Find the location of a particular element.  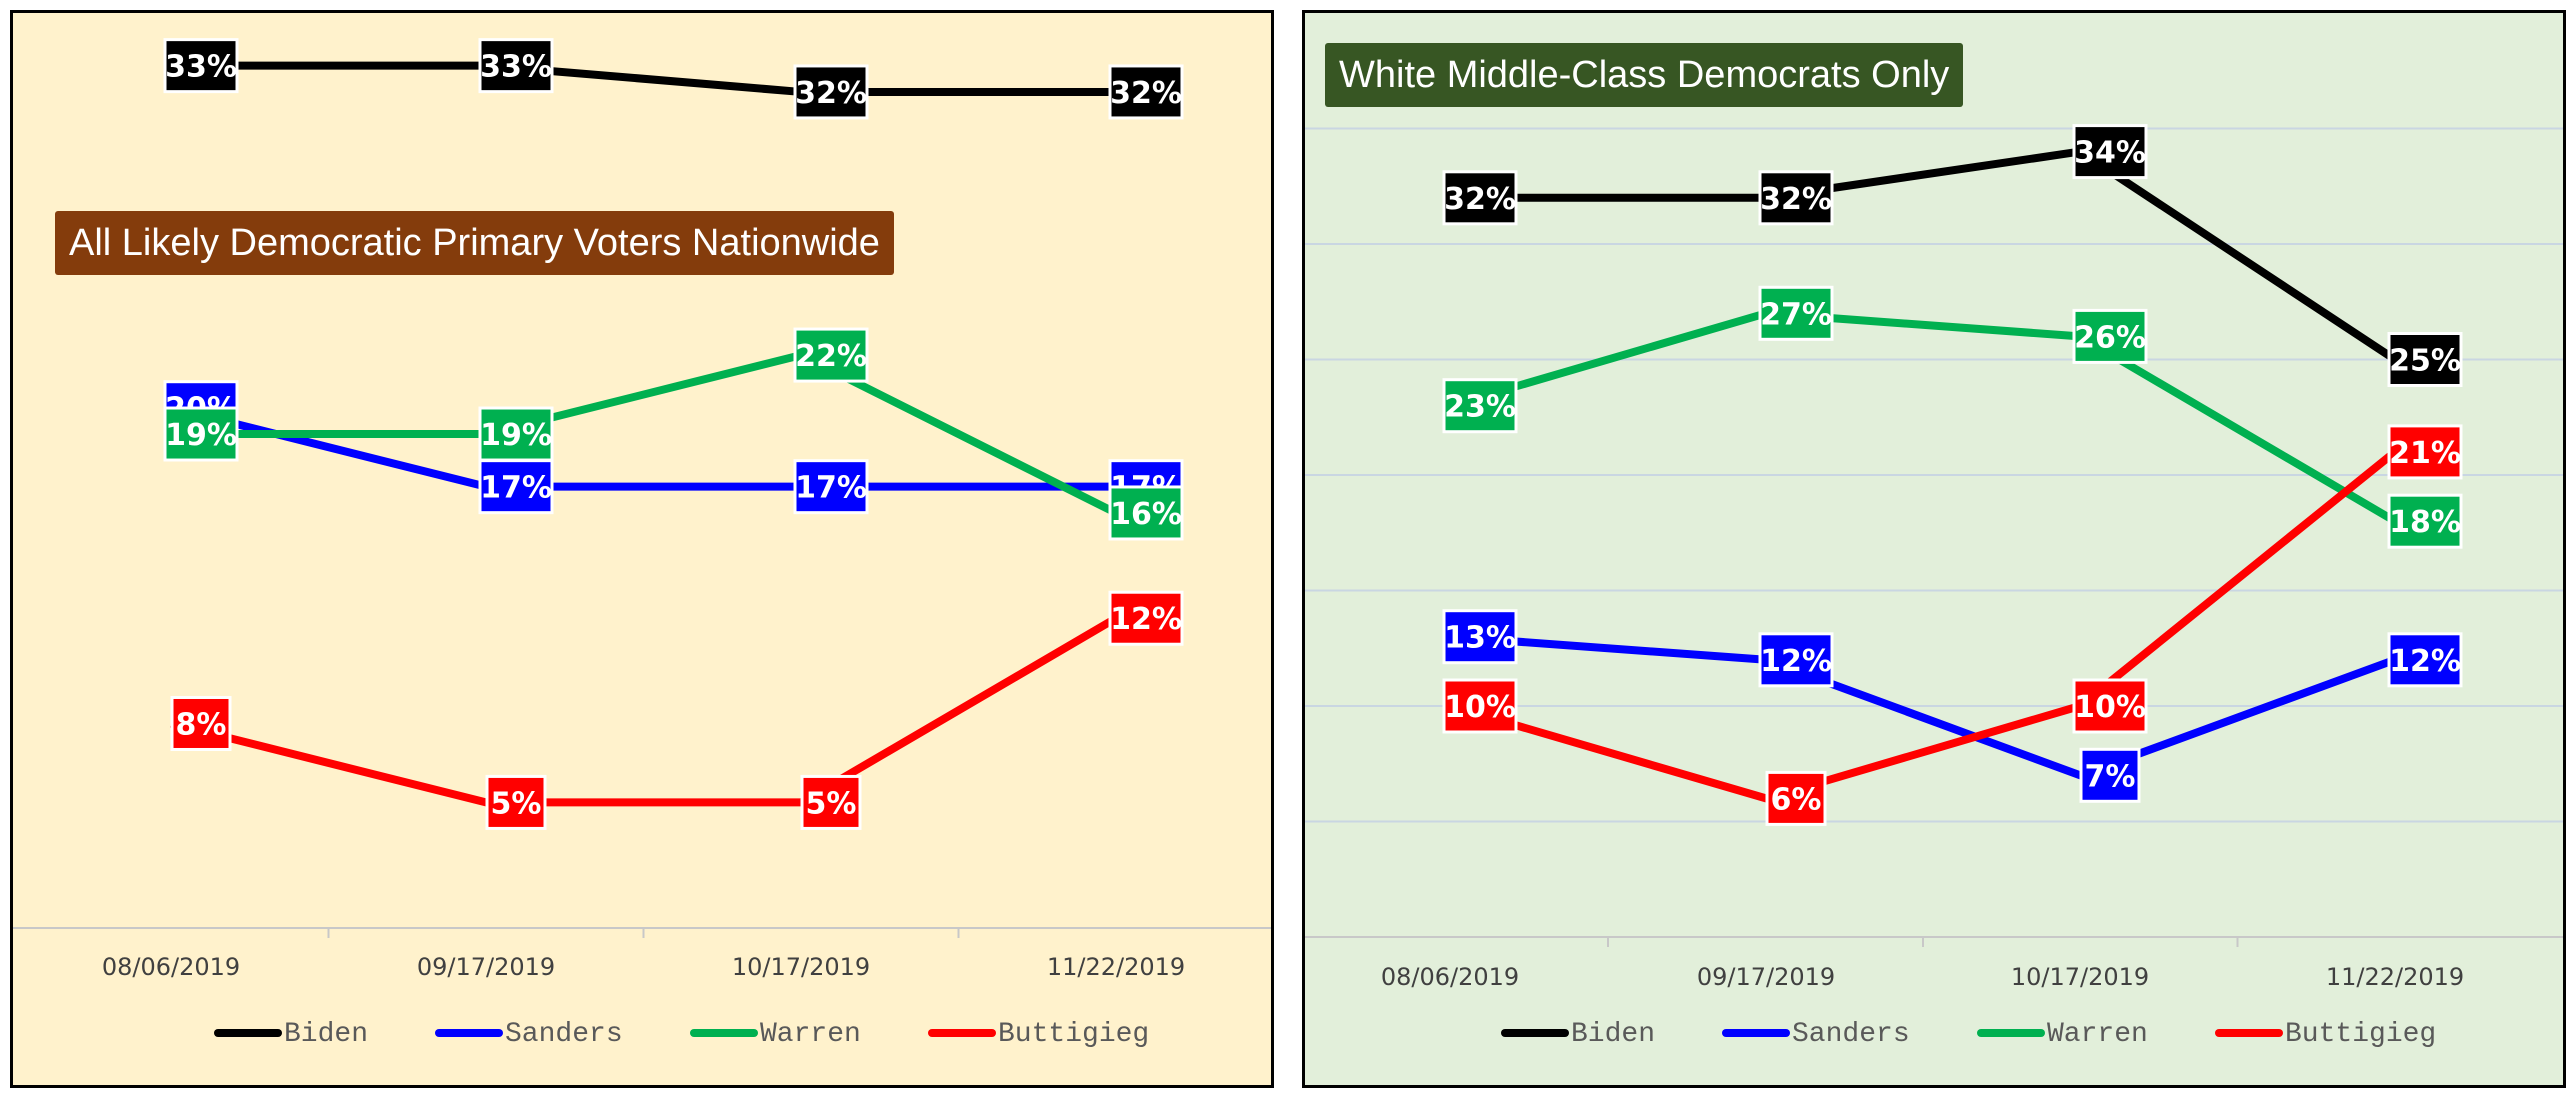

data-label-sanders: 7% is located at coordinates (2110, 775).